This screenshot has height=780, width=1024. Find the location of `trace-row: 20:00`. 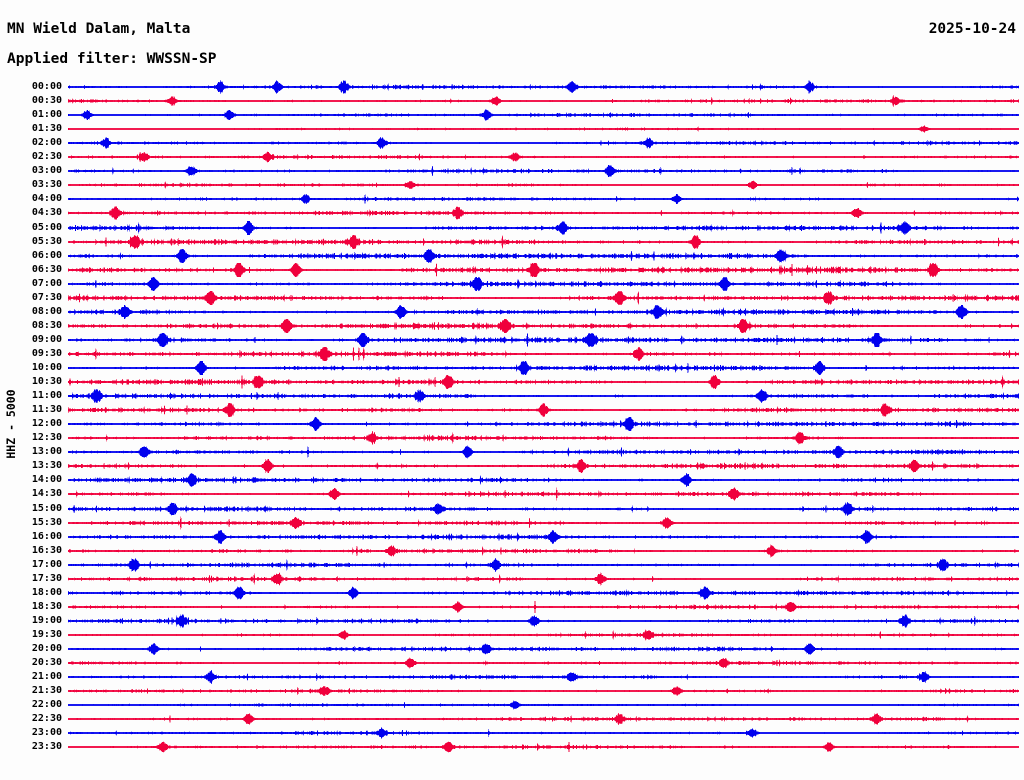

trace-row: 20:00 is located at coordinates (512, 649).